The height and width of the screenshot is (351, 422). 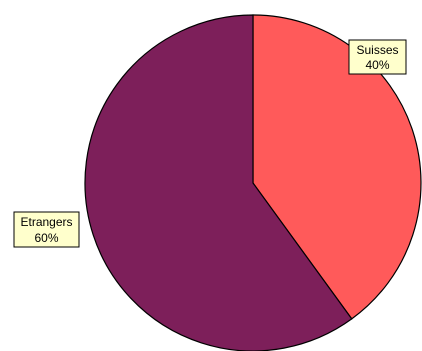 What do you see at coordinates (377, 65) in the screenshot?
I see `slice-label-value-suisses: 40%` at bounding box center [377, 65].